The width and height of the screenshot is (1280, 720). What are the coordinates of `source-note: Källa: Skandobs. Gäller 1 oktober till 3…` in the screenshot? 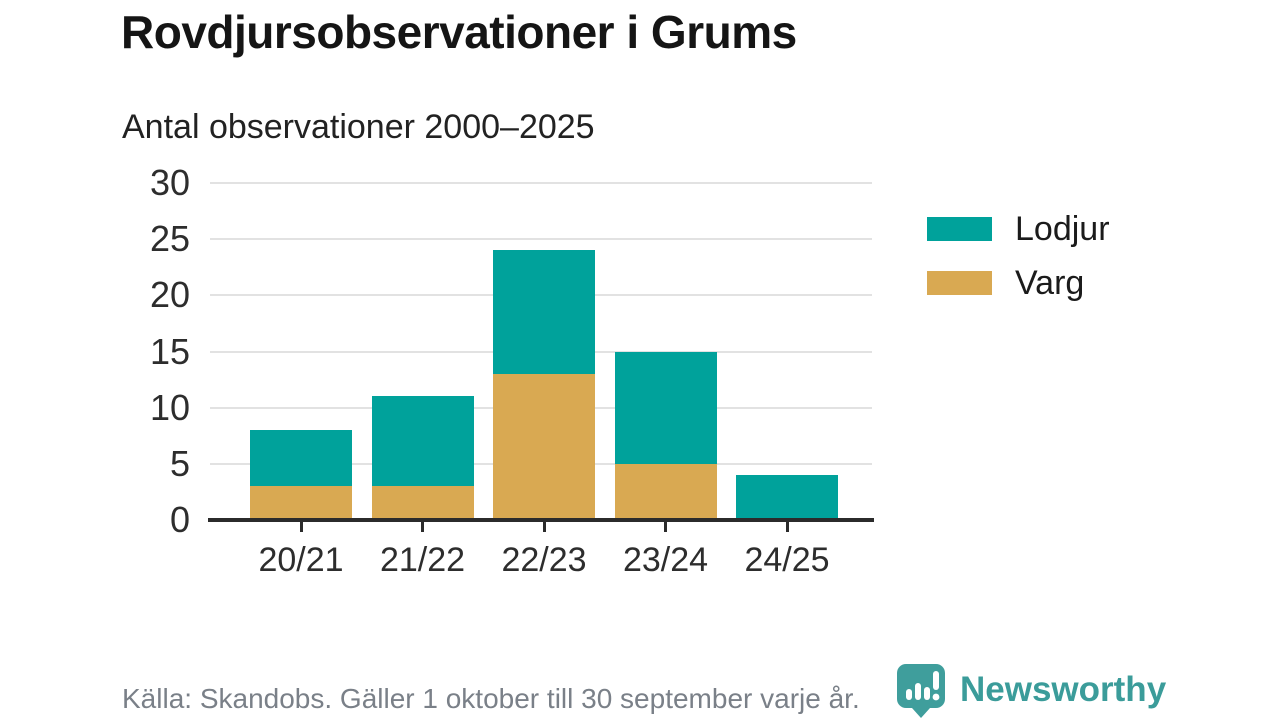 It's located at (491, 698).